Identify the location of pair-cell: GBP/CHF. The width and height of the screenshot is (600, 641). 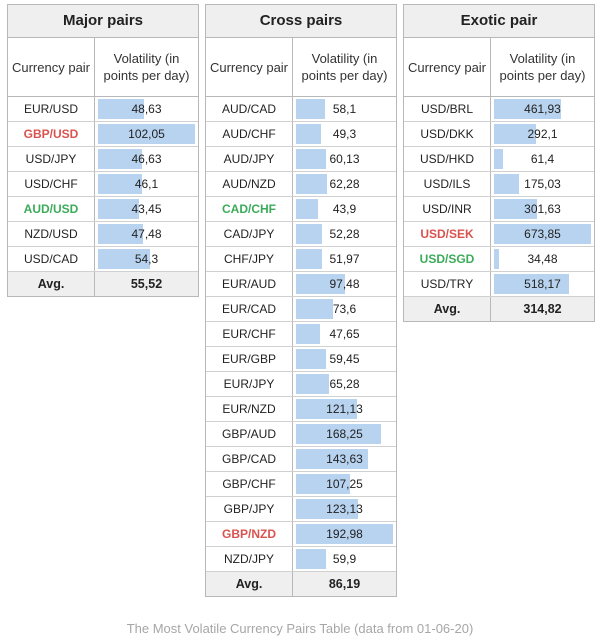
(249, 484).